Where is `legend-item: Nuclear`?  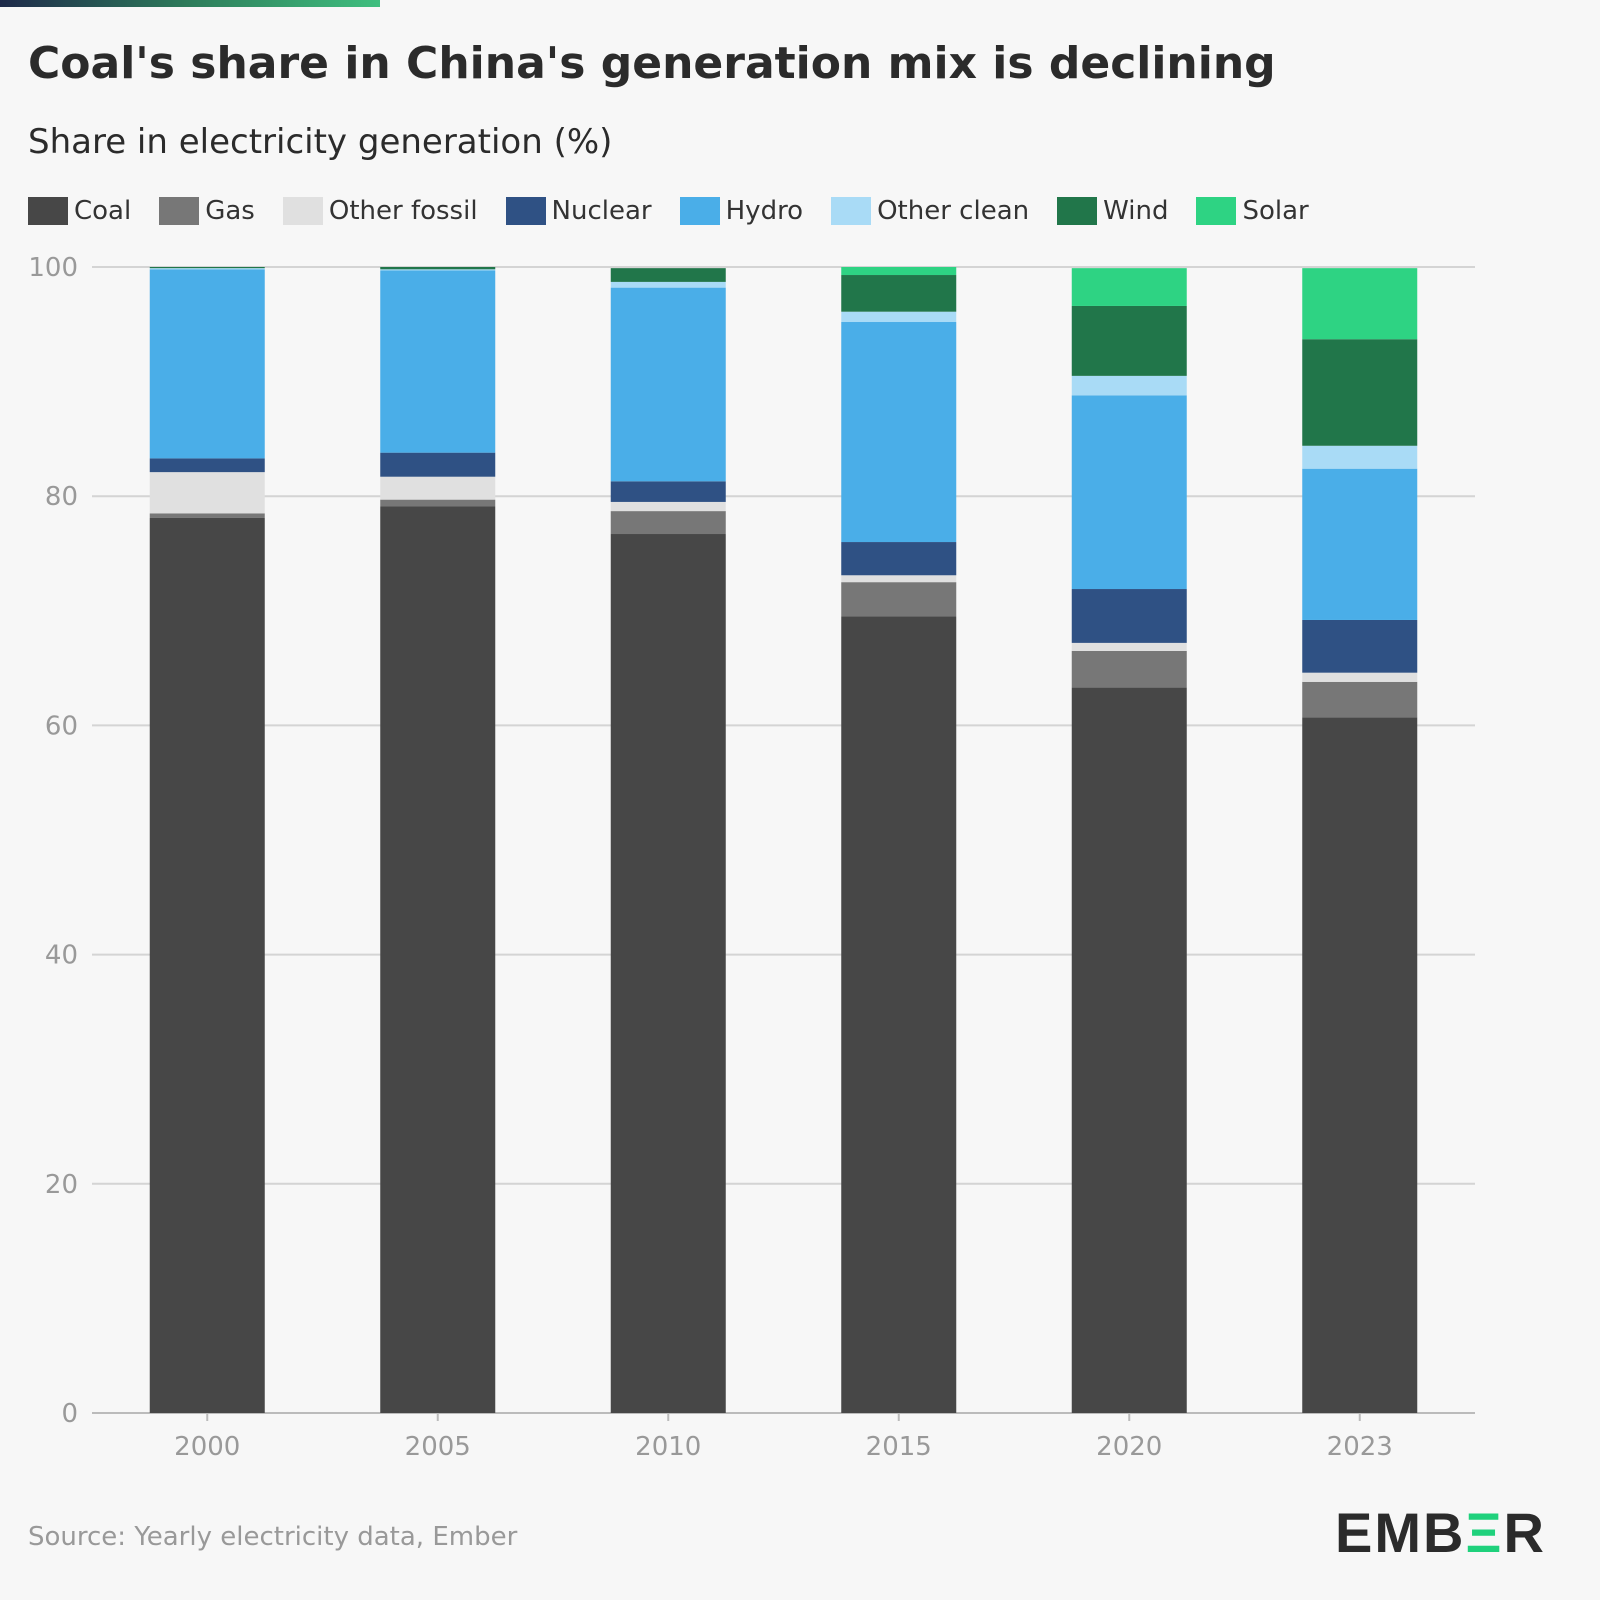
legend-item: Nuclear is located at coordinates (578, 211).